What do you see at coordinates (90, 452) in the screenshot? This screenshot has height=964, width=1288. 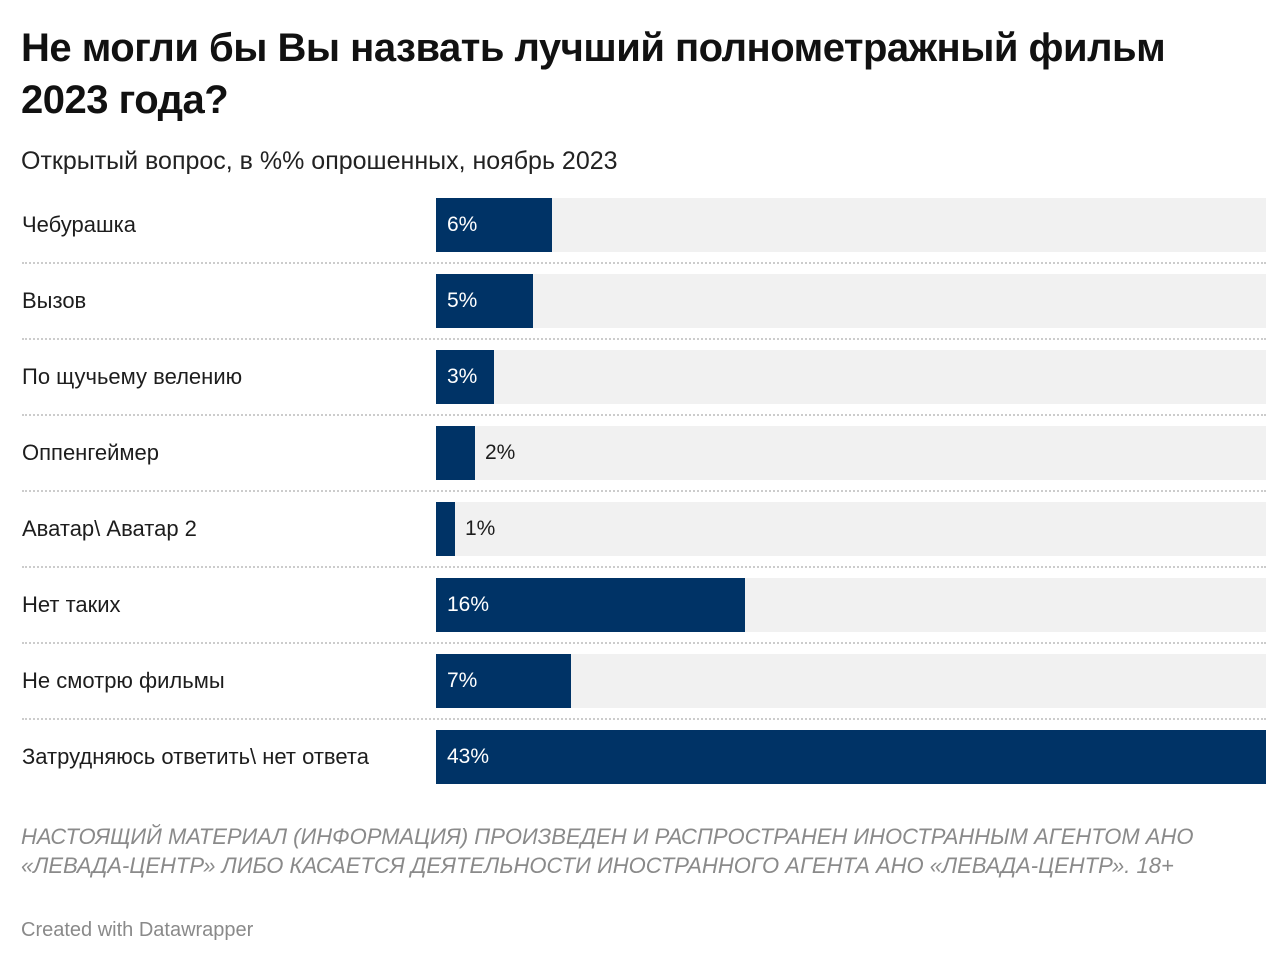 I see `category-label: Оппенгеймер` at bounding box center [90, 452].